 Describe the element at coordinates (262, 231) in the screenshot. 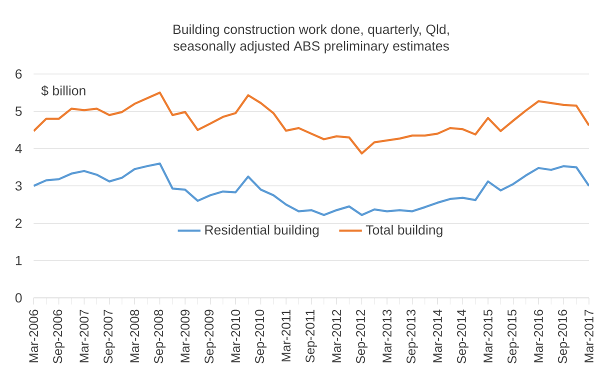

I see `legend-label: Residential building` at that location.